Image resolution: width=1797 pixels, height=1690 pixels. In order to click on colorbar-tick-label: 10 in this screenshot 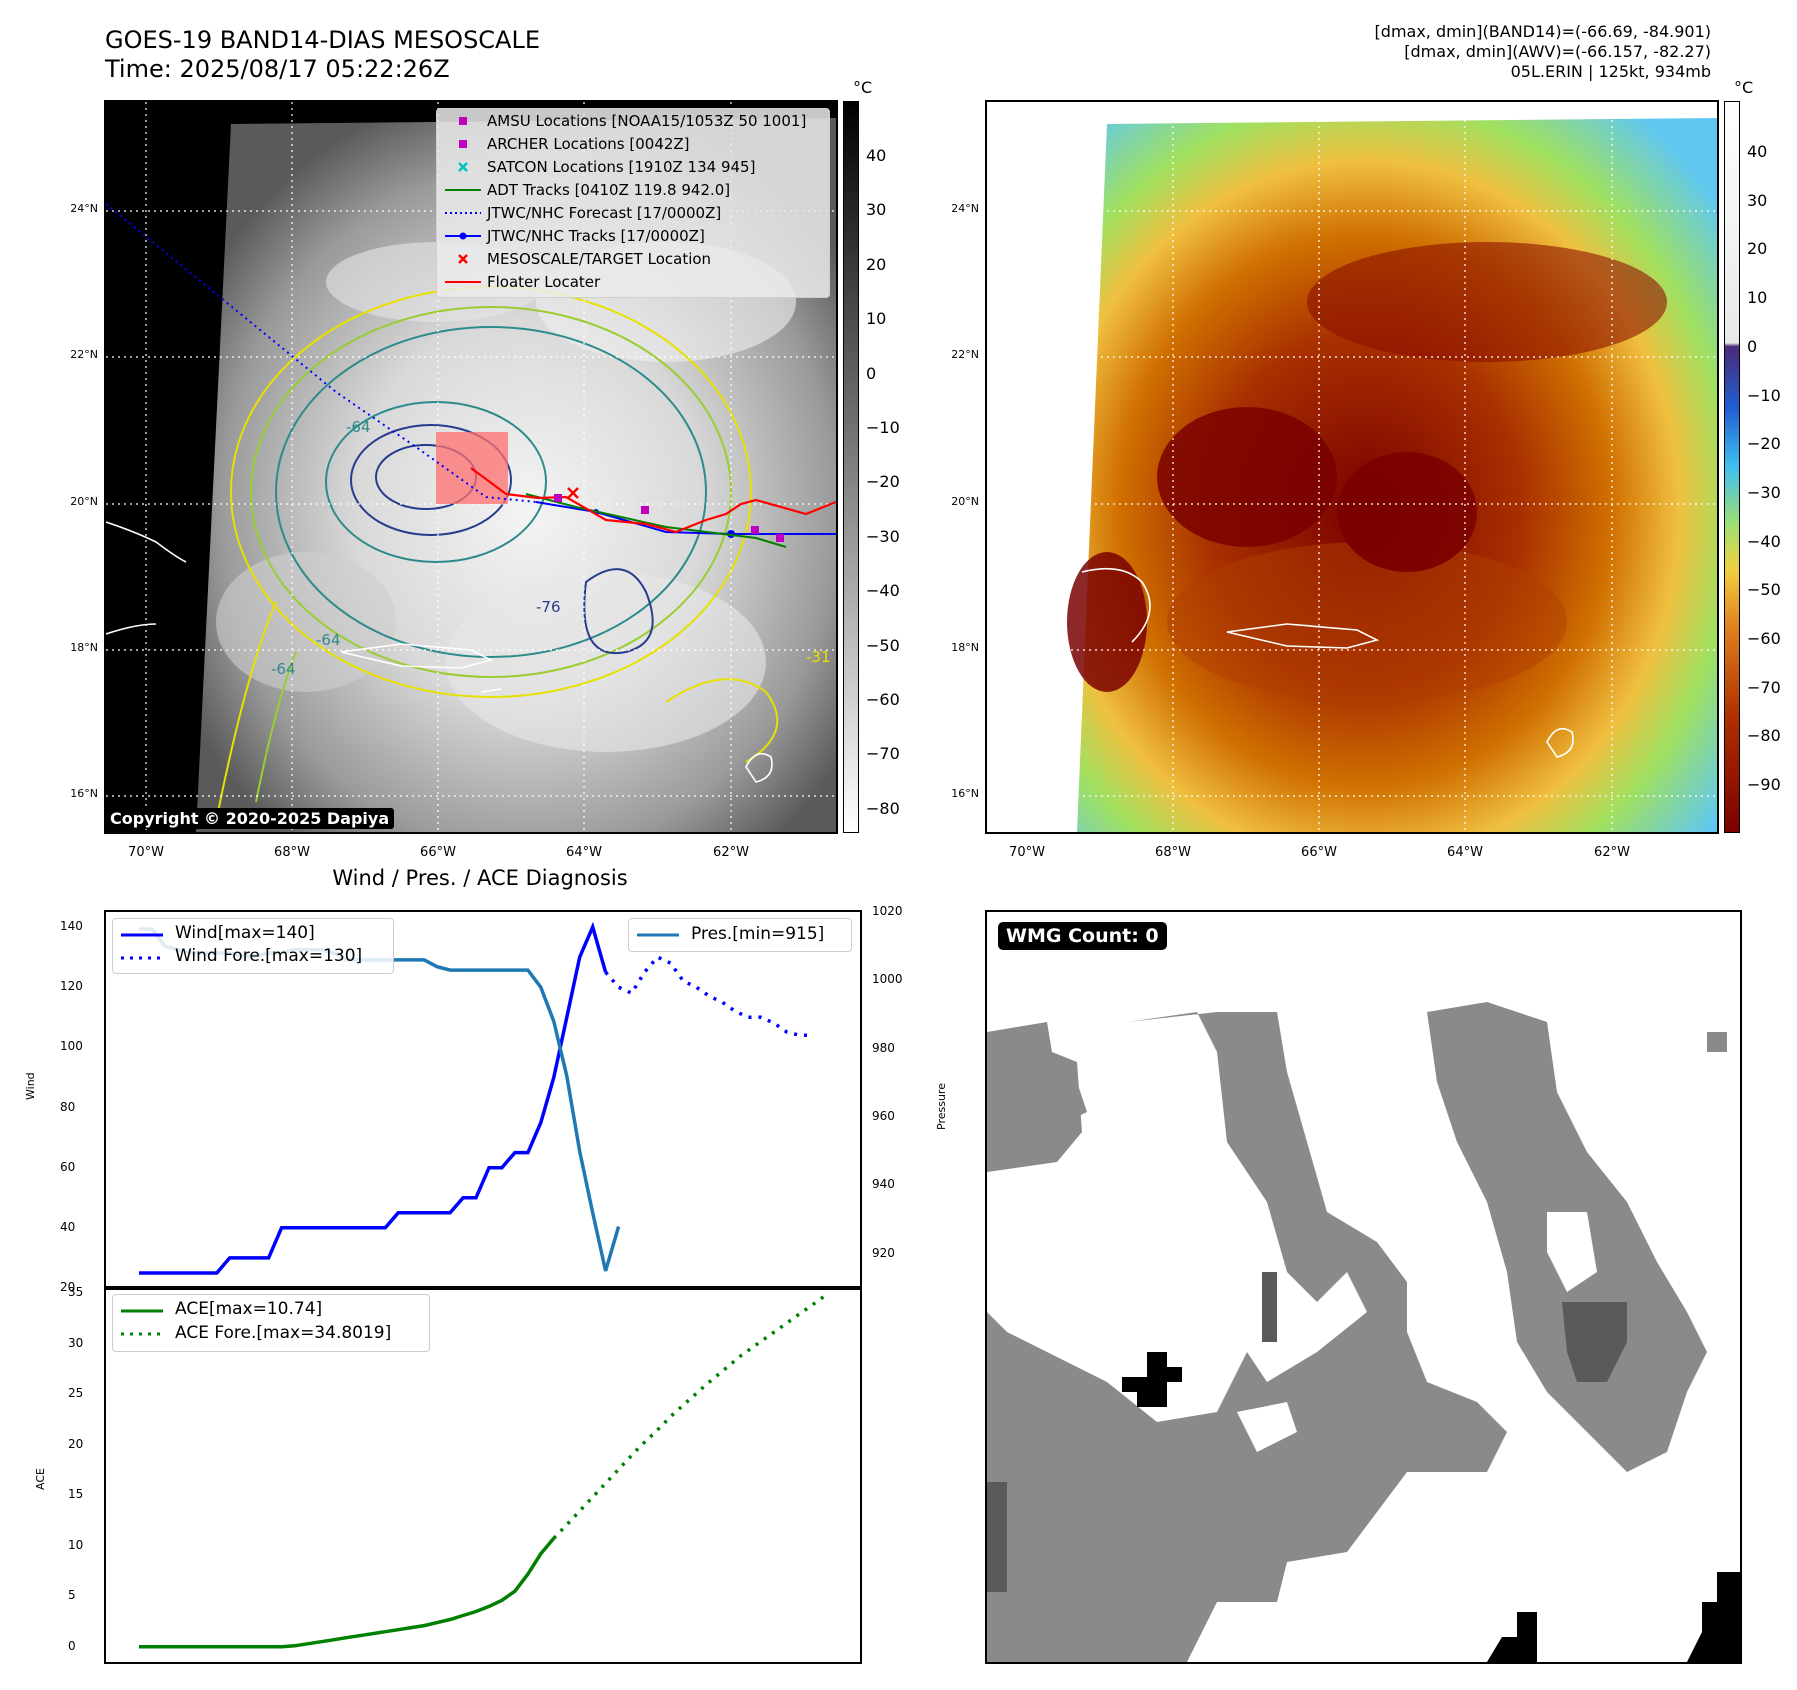, I will do `click(876, 319)`.